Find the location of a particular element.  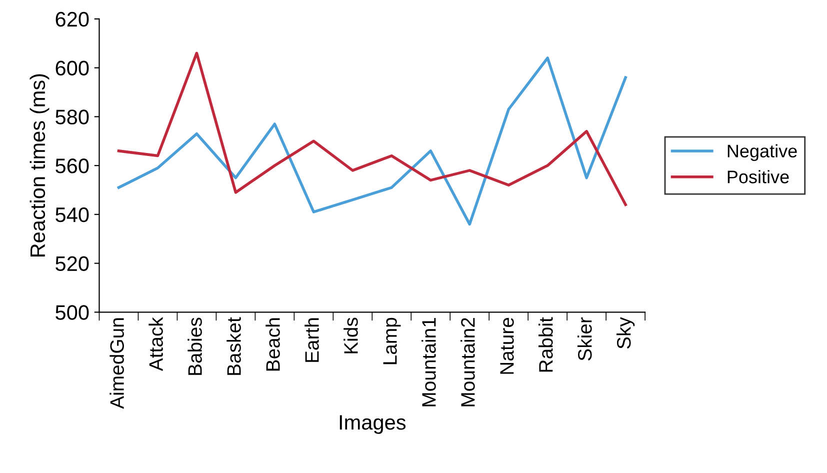

legend-label: Negative is located at coordinates (762, 153).